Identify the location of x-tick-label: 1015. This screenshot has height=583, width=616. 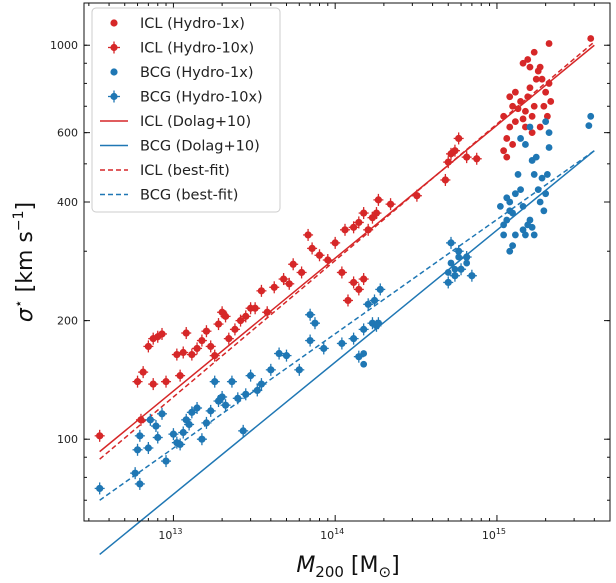
(494, 534).